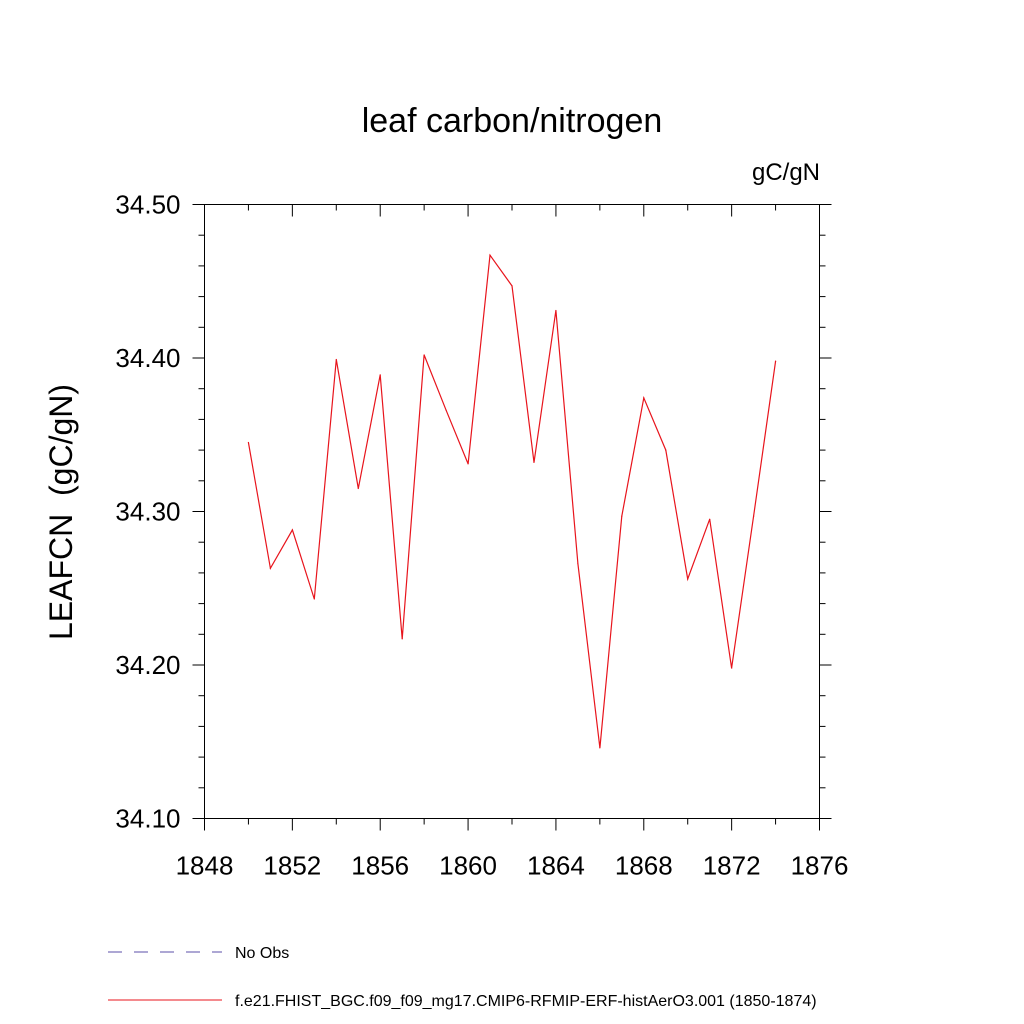  What do you see at coordinates (380, 866) in the screenshot?
I see `x-tick-label: 1856` at bounding box center [380, 866].